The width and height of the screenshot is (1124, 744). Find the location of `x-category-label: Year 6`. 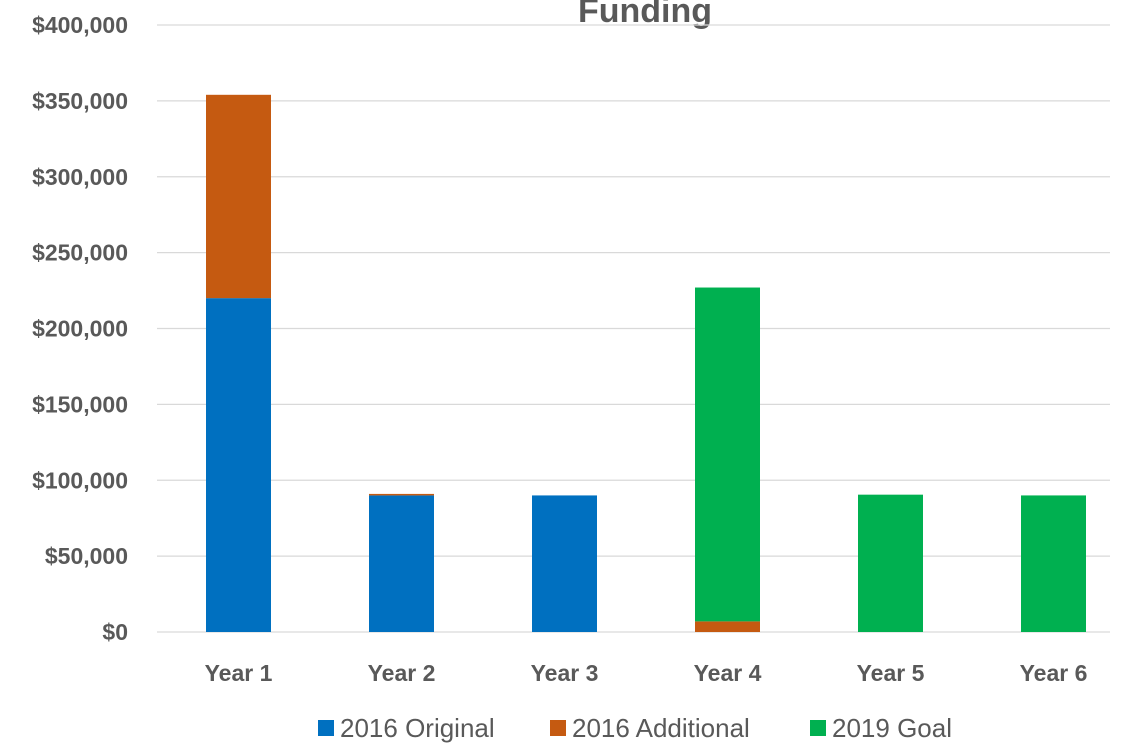

x-category-label: Year 6 is located at coordinates (1054, 673).